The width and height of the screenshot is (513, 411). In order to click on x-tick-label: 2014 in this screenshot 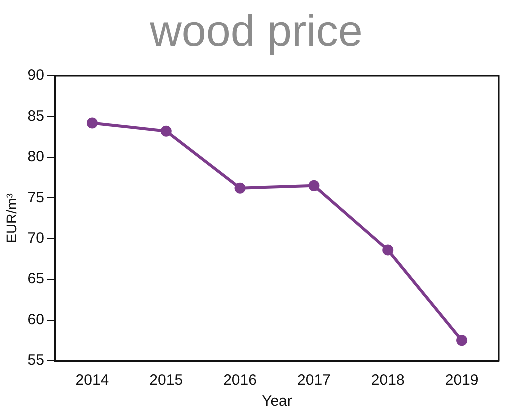, I will do `click(93, 381)`.